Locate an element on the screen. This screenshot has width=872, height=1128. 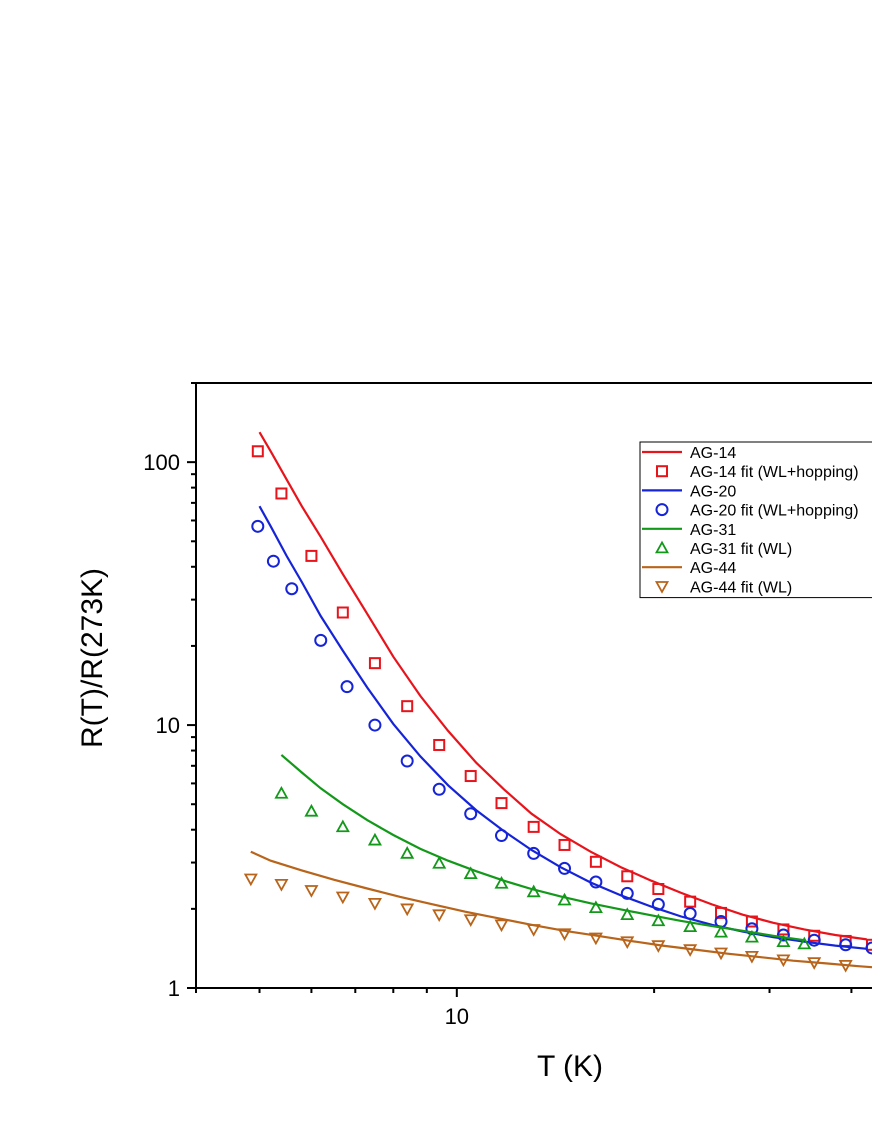
legend-label: AG-20 fit (WL+hopping) is located at coordinates (774, 511).